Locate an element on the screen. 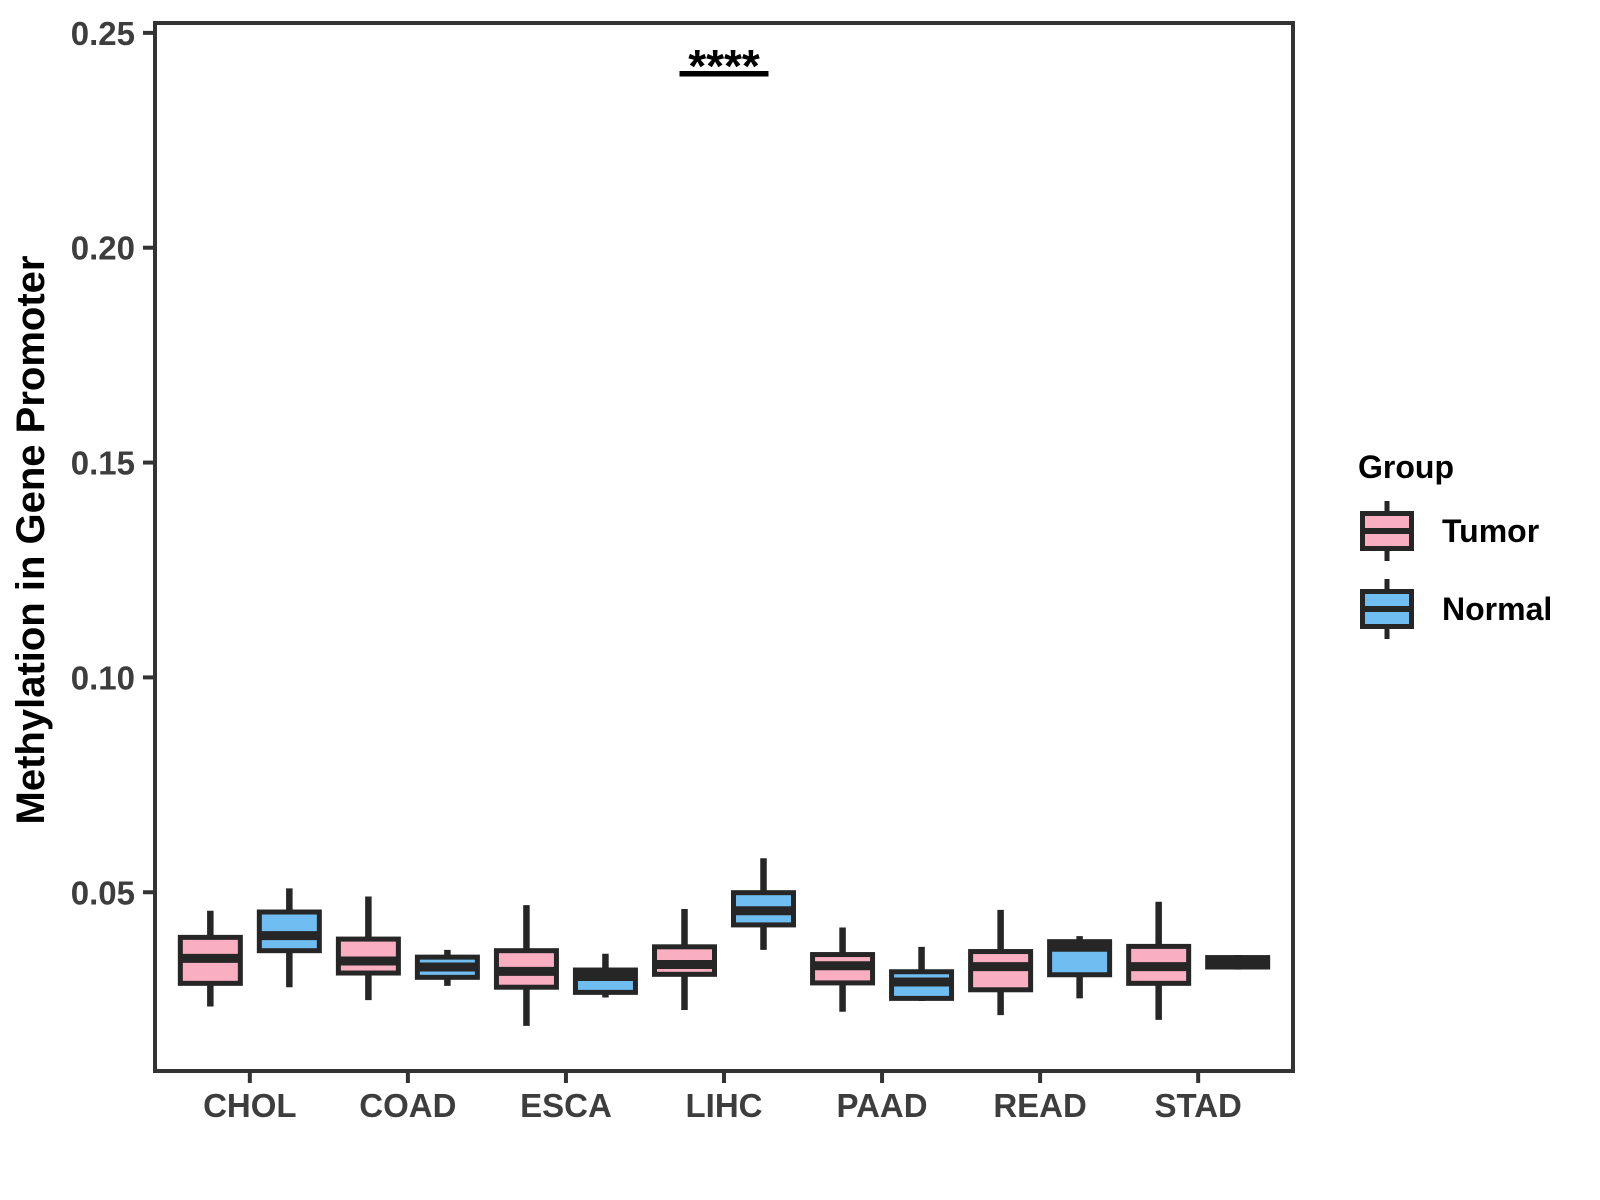 This screenshot has height=1200, width=1600. legend-label-tumor: Tumor is located at coordinates (1491, 530).